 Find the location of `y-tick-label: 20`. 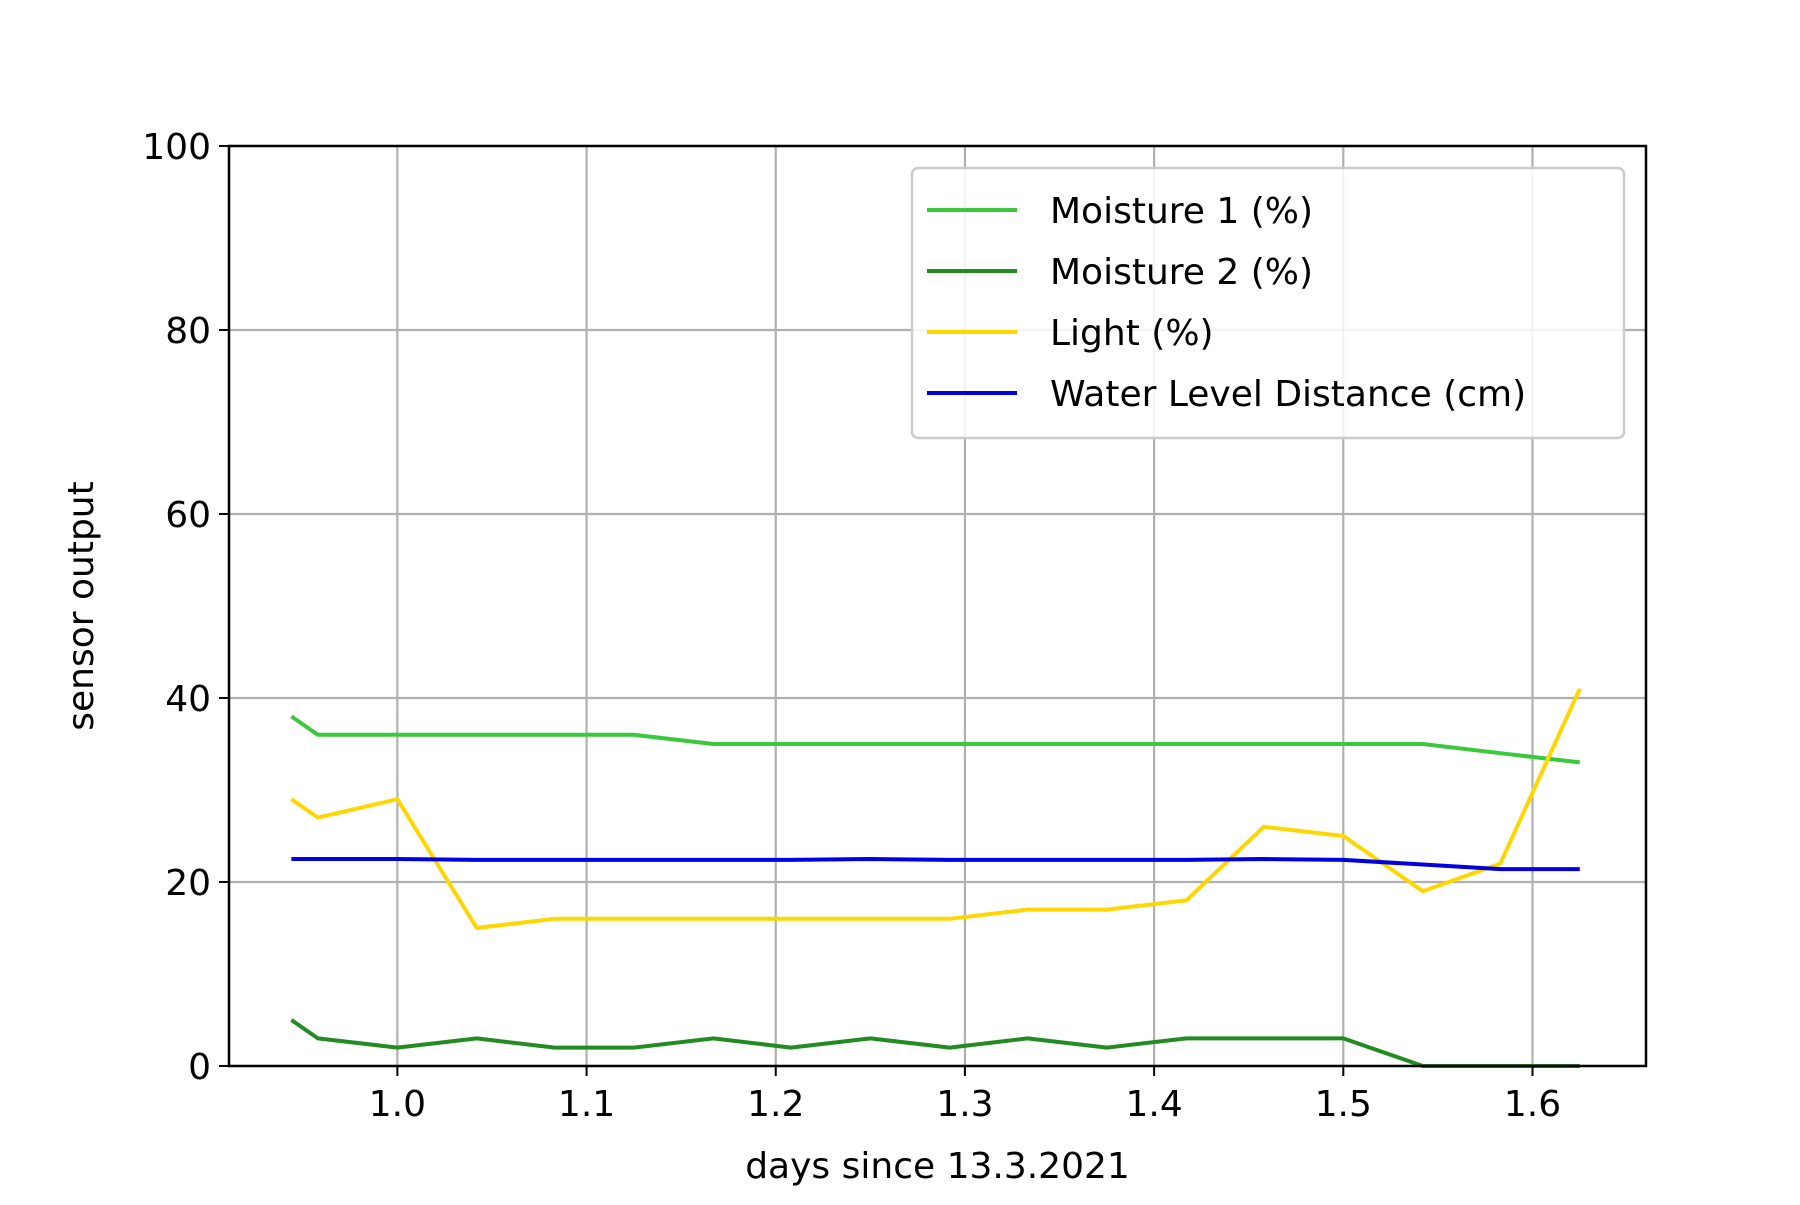

y-tick-label: 20 is located at coordinates (188, 883).